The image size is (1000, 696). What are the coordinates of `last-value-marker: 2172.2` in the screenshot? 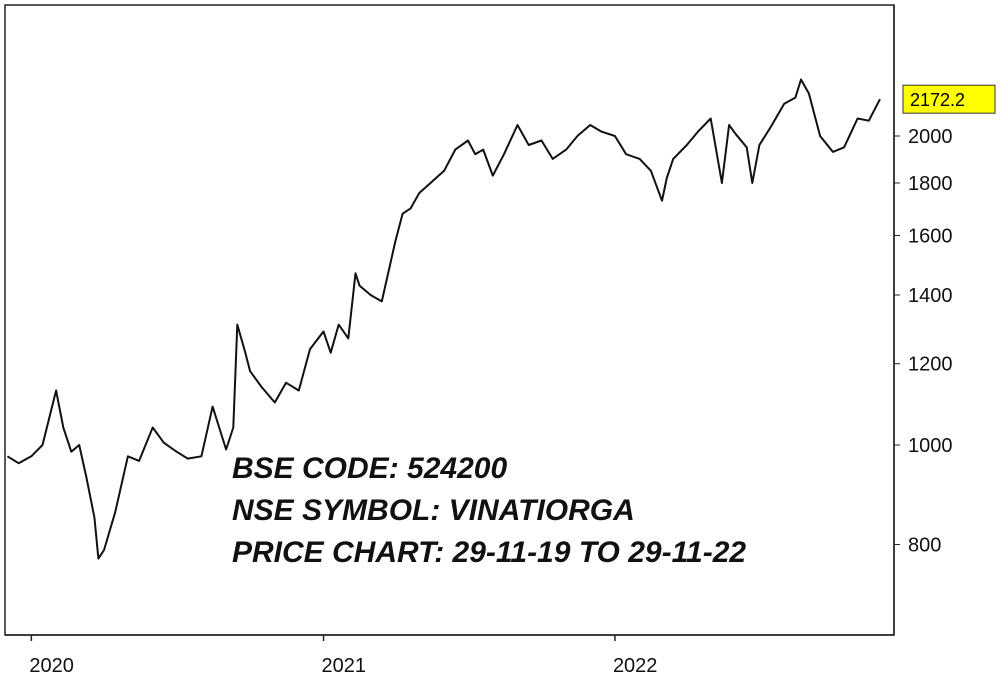 It's located at (949, 99).